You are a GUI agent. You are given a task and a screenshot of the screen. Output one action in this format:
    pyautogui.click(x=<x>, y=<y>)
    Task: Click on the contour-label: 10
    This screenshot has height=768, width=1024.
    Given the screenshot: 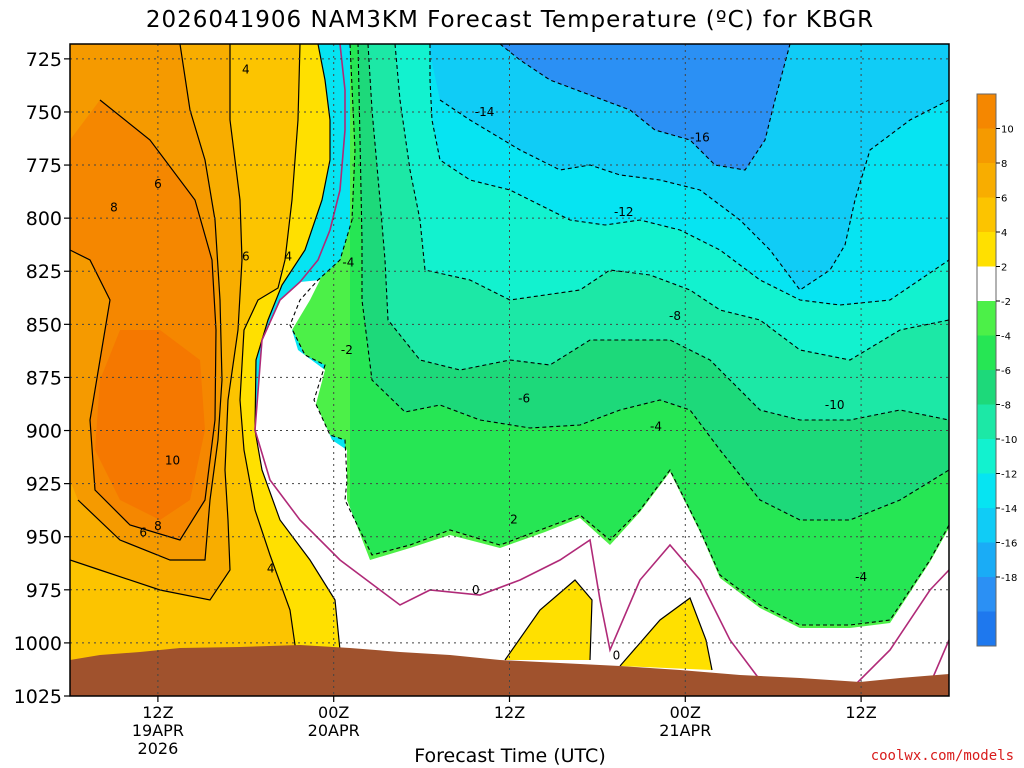 What is the action you would take?
    pyautogui.click(x=172, y=460)
    